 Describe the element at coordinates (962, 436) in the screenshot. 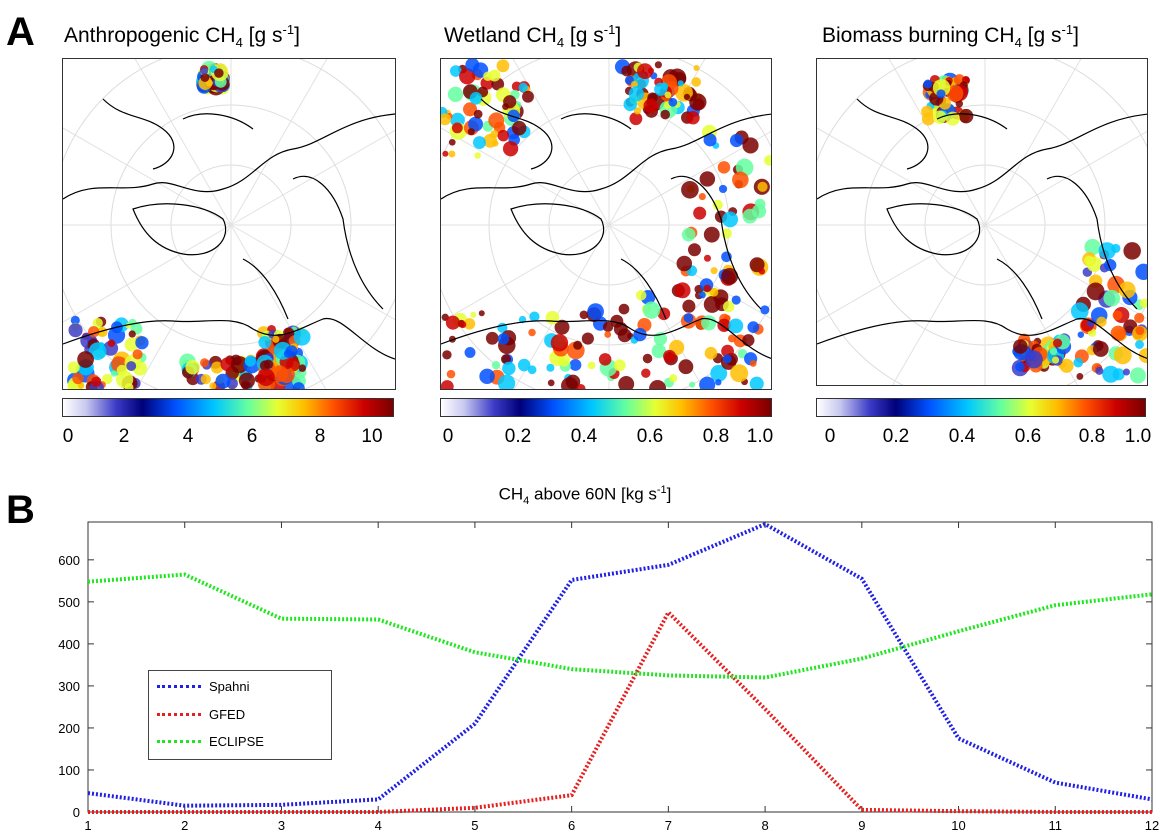

I see `colorbar-tick: 0.4` at that location.